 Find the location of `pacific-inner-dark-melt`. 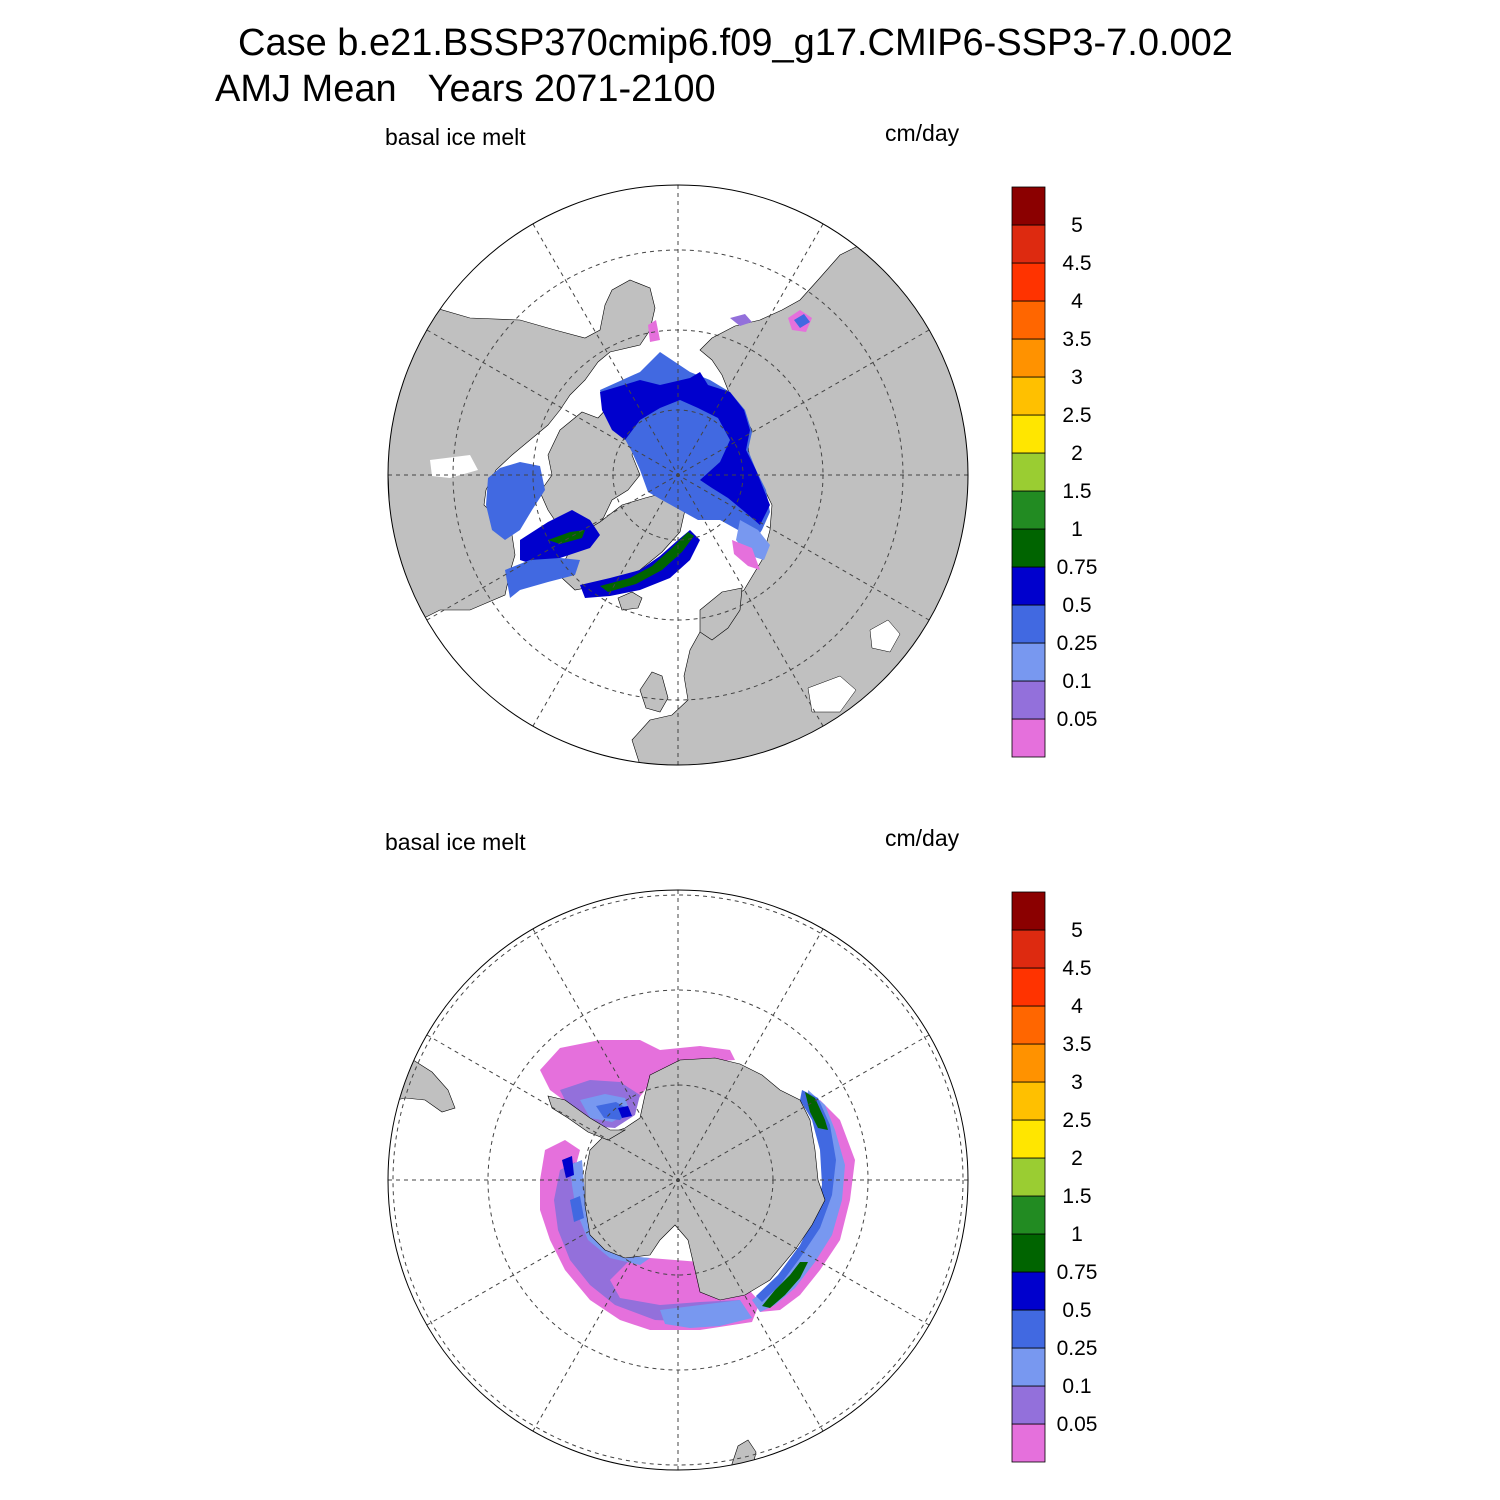

pacific-inner-dark-melt is located at coordinates (568, 1167).